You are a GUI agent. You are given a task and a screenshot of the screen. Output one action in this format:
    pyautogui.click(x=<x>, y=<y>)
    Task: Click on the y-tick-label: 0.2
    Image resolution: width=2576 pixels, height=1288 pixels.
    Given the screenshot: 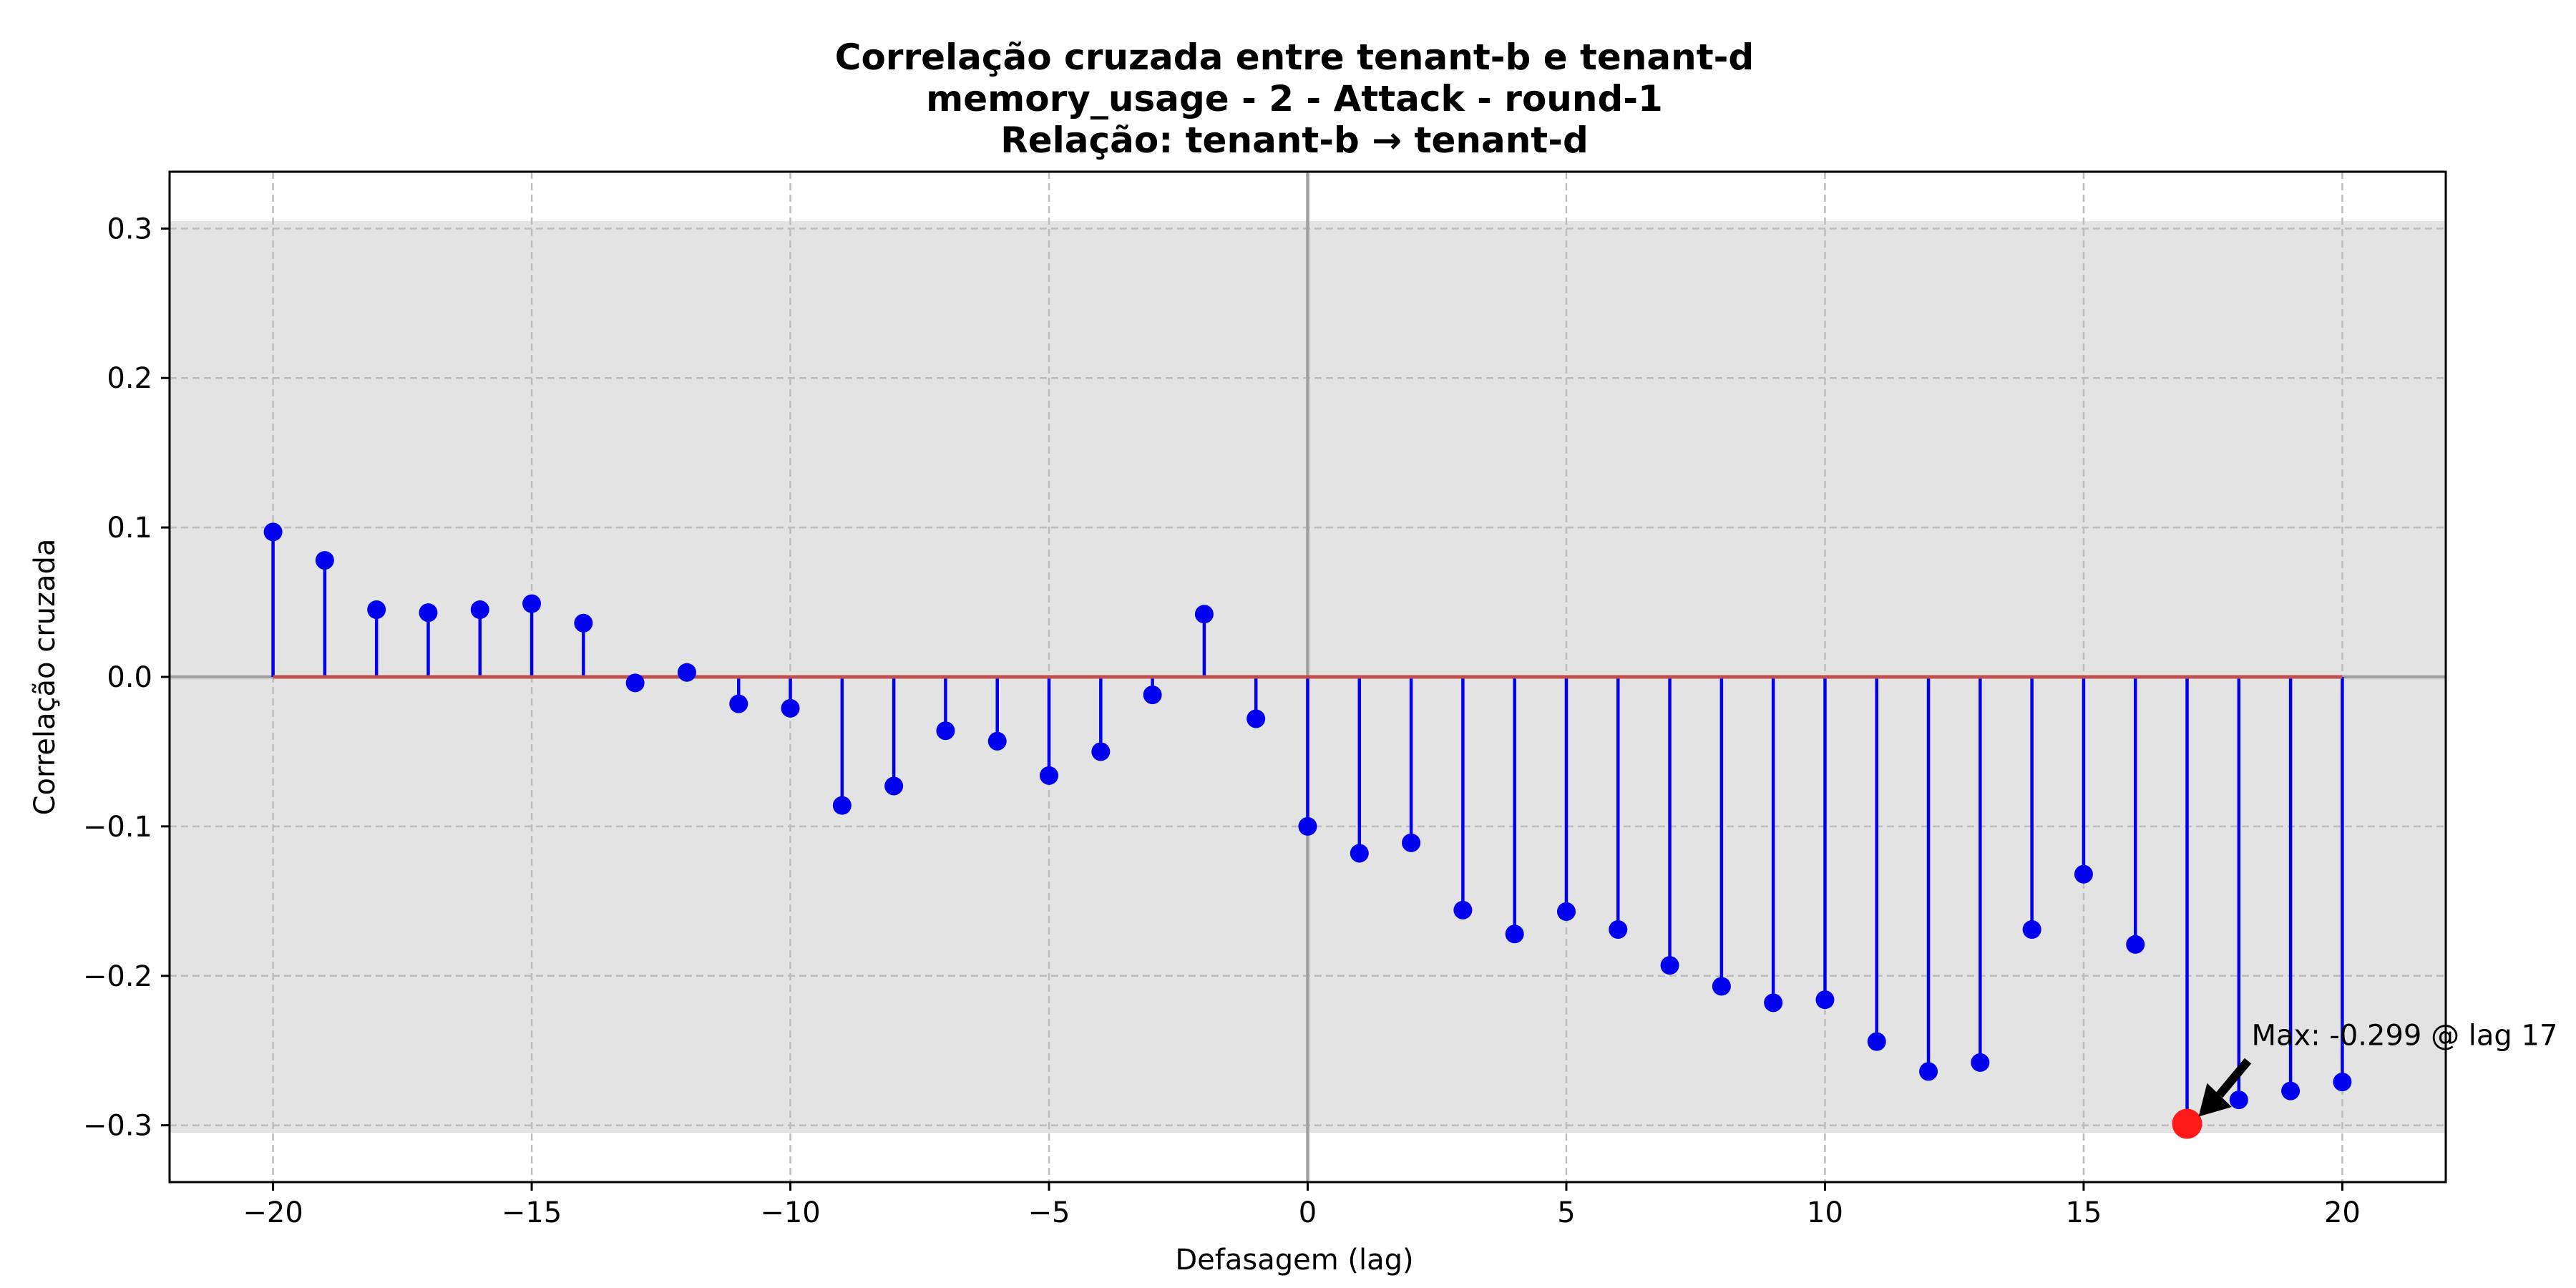 What is the action you would take?
    pyautogui.click(x=129, y=378)
    